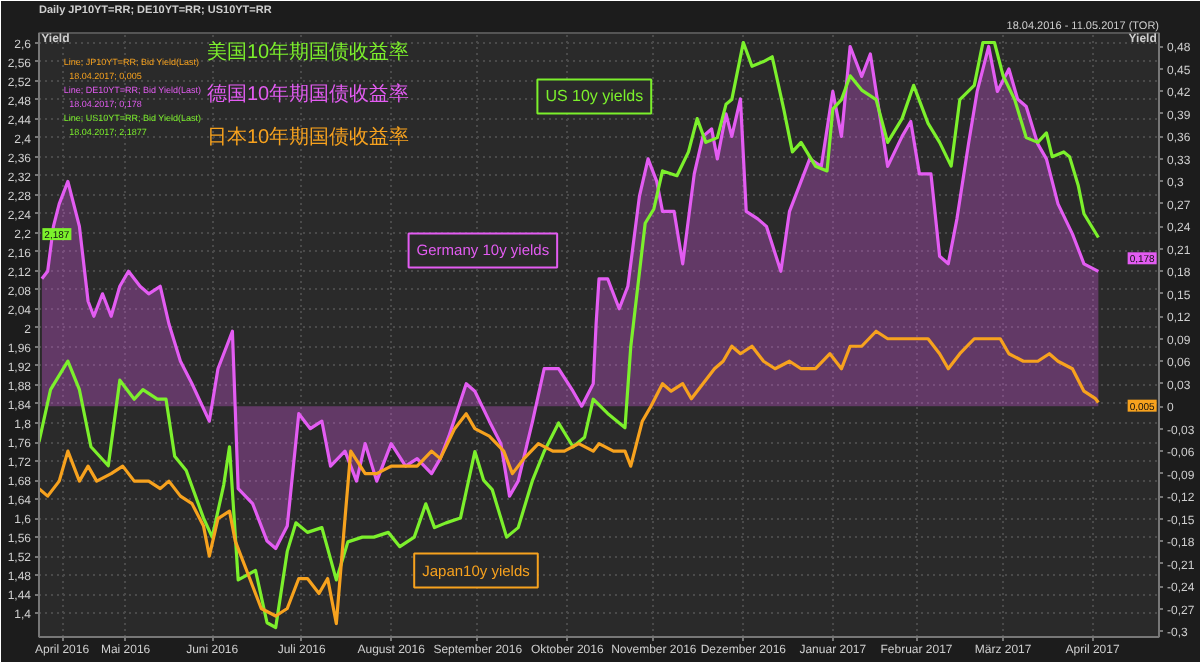 This screenshot has height=662, width=1200. I want to click on text: 德国10年期国债收益率, so click(308, 94).